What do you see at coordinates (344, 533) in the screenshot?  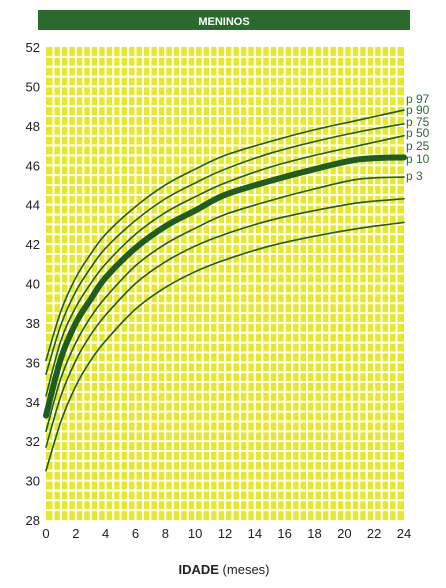 I see `x-tick-label: 20` at bounding box center [344, 533].